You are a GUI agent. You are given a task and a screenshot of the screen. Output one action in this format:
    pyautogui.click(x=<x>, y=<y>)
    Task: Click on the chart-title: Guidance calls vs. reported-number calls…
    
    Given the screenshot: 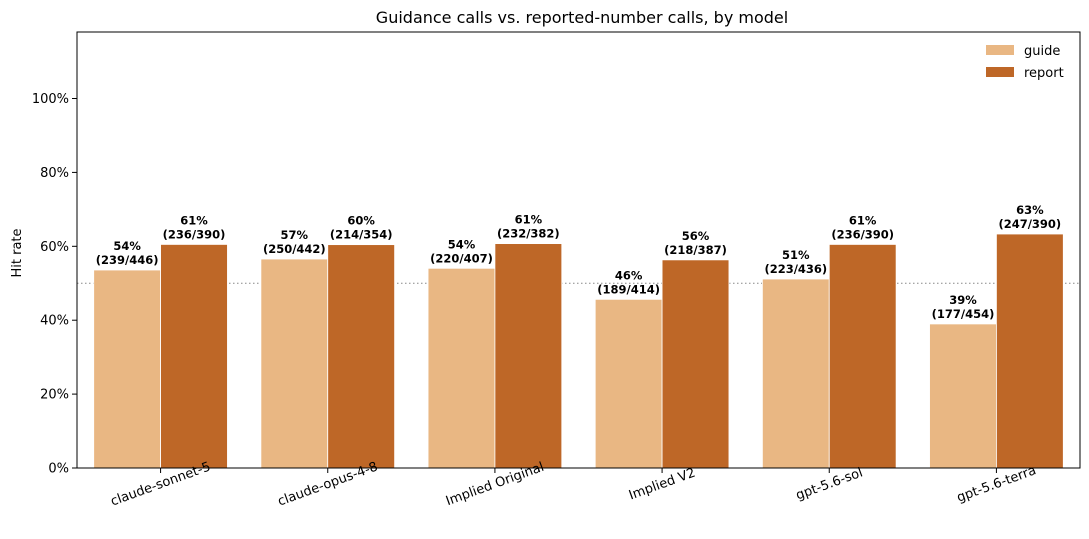 What is the action you would take?
    pyautogui.click(x=582, y=17)
    